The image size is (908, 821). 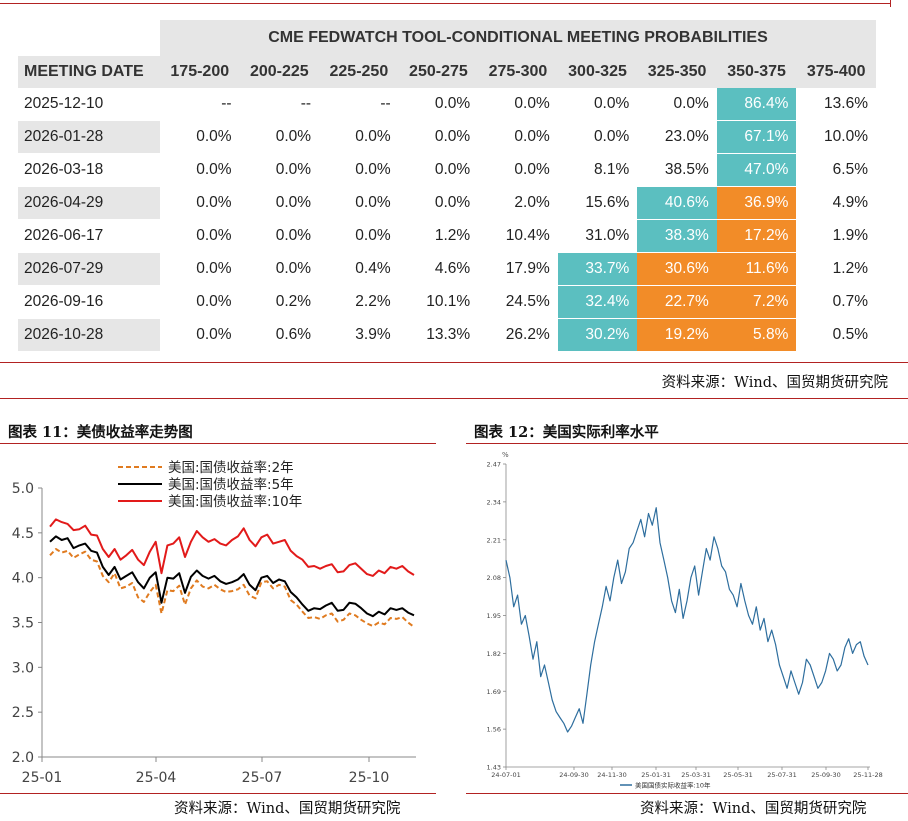 What do you see at coordinates (612, 775) in the screenshot?
I see `x-tick-label: 24-11-30` at bounding box center [612, 775].